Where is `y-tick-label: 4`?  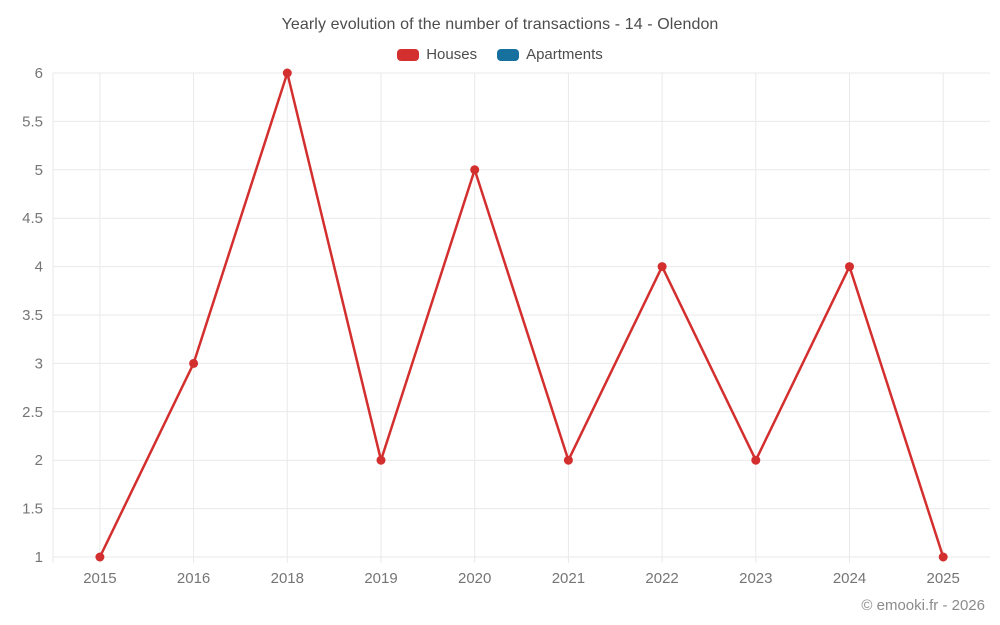
y-tick-label: 4 is located at coordinates (39, 267).